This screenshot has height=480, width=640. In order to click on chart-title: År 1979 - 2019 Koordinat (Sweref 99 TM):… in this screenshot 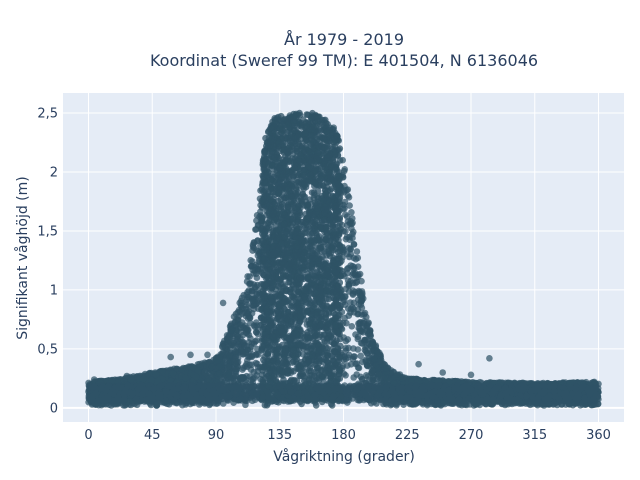, I will do `click(344, 50)`.